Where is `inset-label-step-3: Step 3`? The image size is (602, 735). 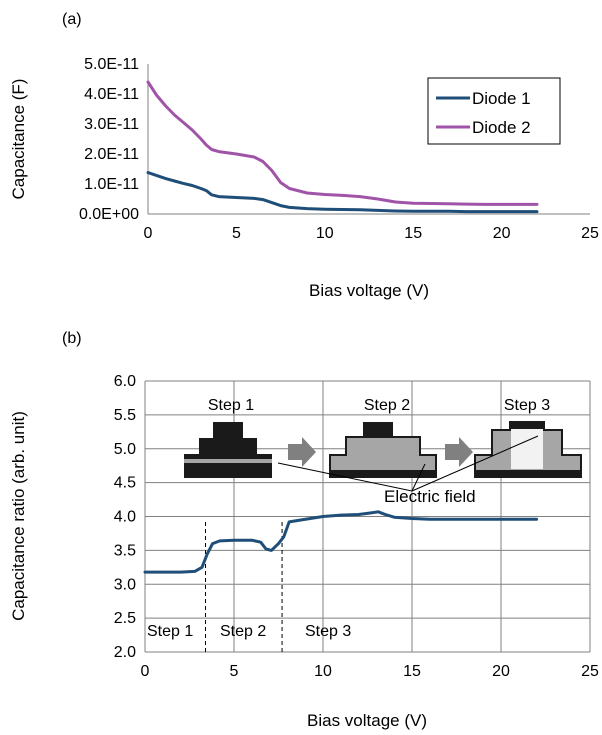
inset-label-step-3: Step 3 is located at coordinates (527, 405).